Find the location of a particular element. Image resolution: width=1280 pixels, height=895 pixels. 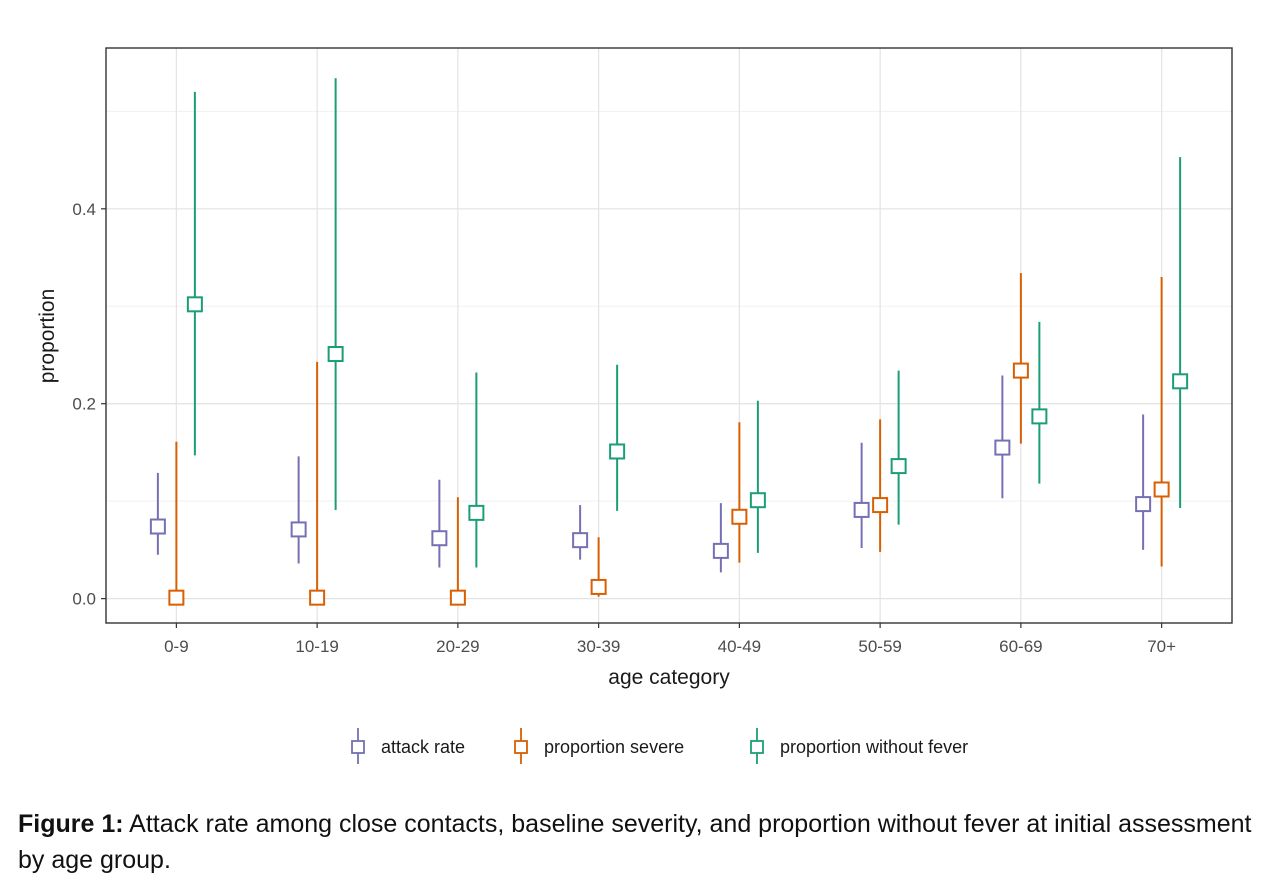

y-tick-label: 0.4 is located at coordinates (84, 209).